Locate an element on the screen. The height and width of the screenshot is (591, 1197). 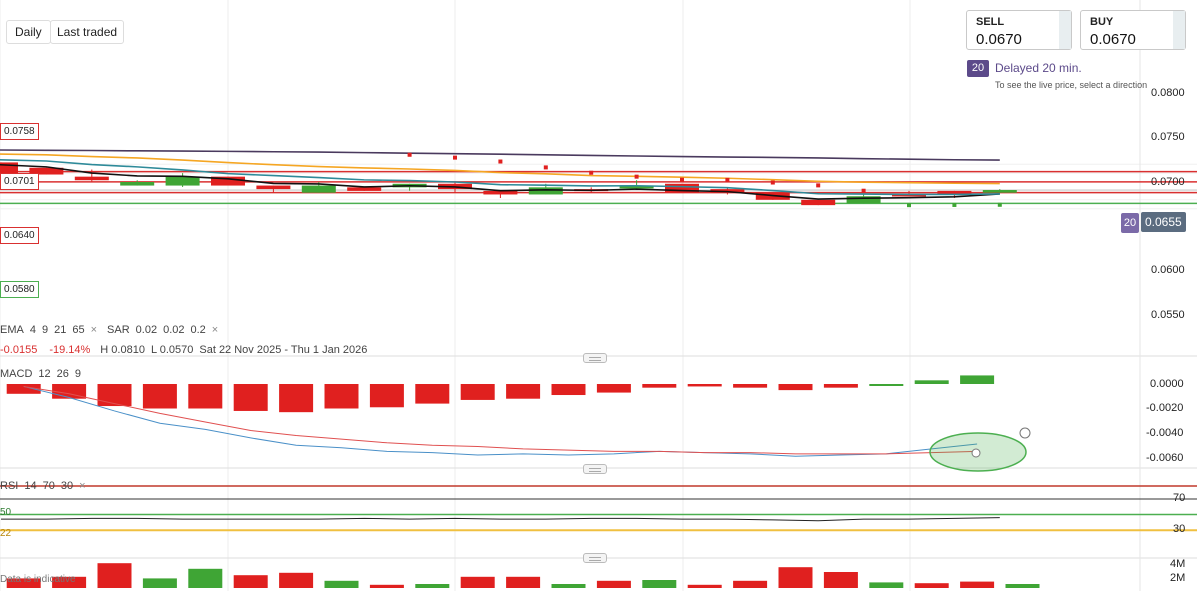
level-tag-0701: 0.0701 is located at coordinates (19, 181).